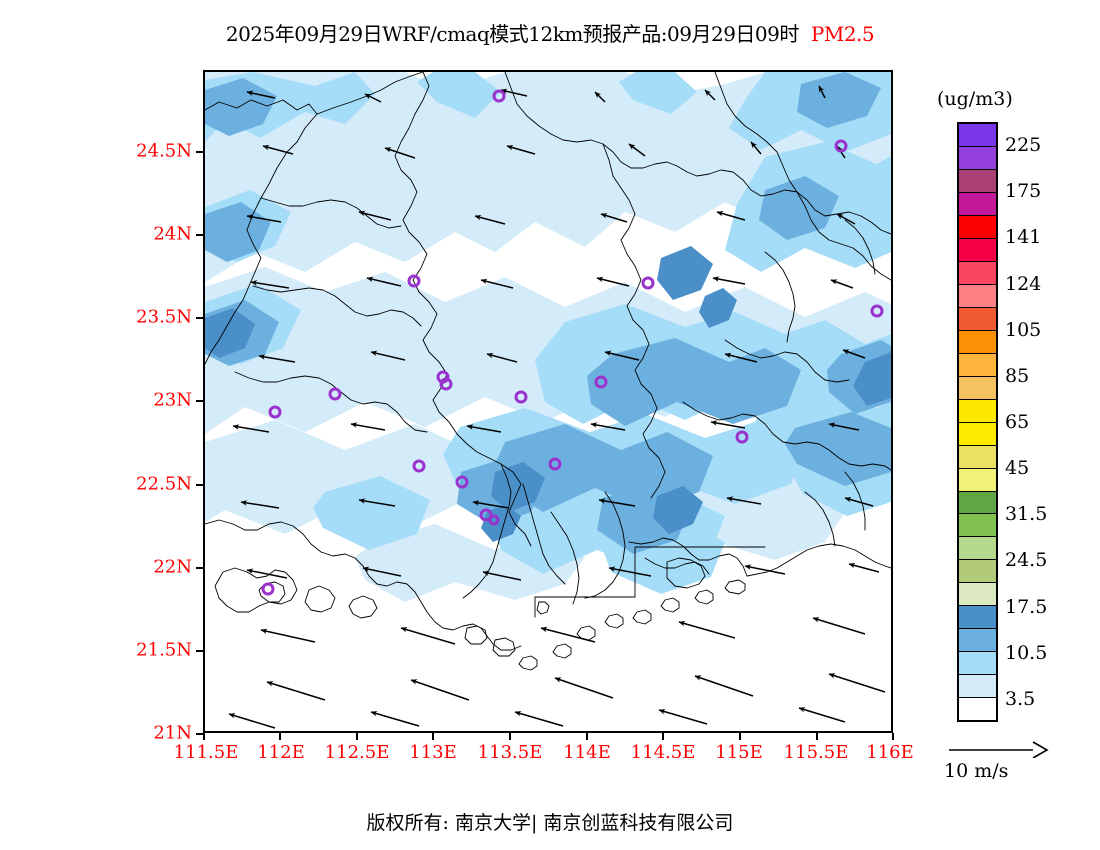 Image resolution: width=1100 pixels, height=850 pixels. What do you see at coordinates (1026, 606) in the screenshot?
I see `colorbar-tick-17p5: 17.5` at bounding box center [1026, 606].